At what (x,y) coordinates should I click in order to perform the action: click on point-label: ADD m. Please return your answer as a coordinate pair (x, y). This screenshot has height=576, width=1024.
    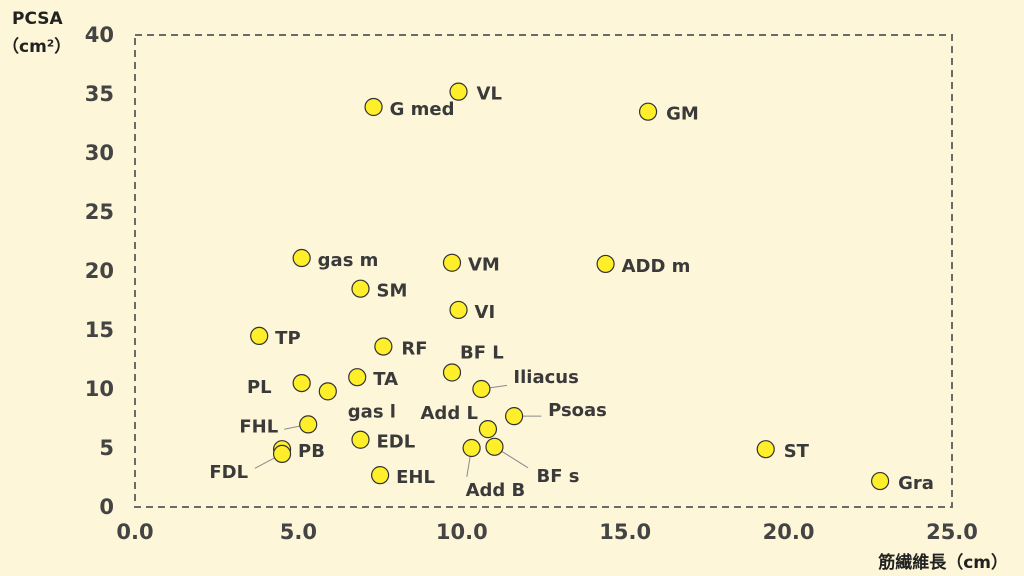
    Looking at the image, I should click on (656, 266).